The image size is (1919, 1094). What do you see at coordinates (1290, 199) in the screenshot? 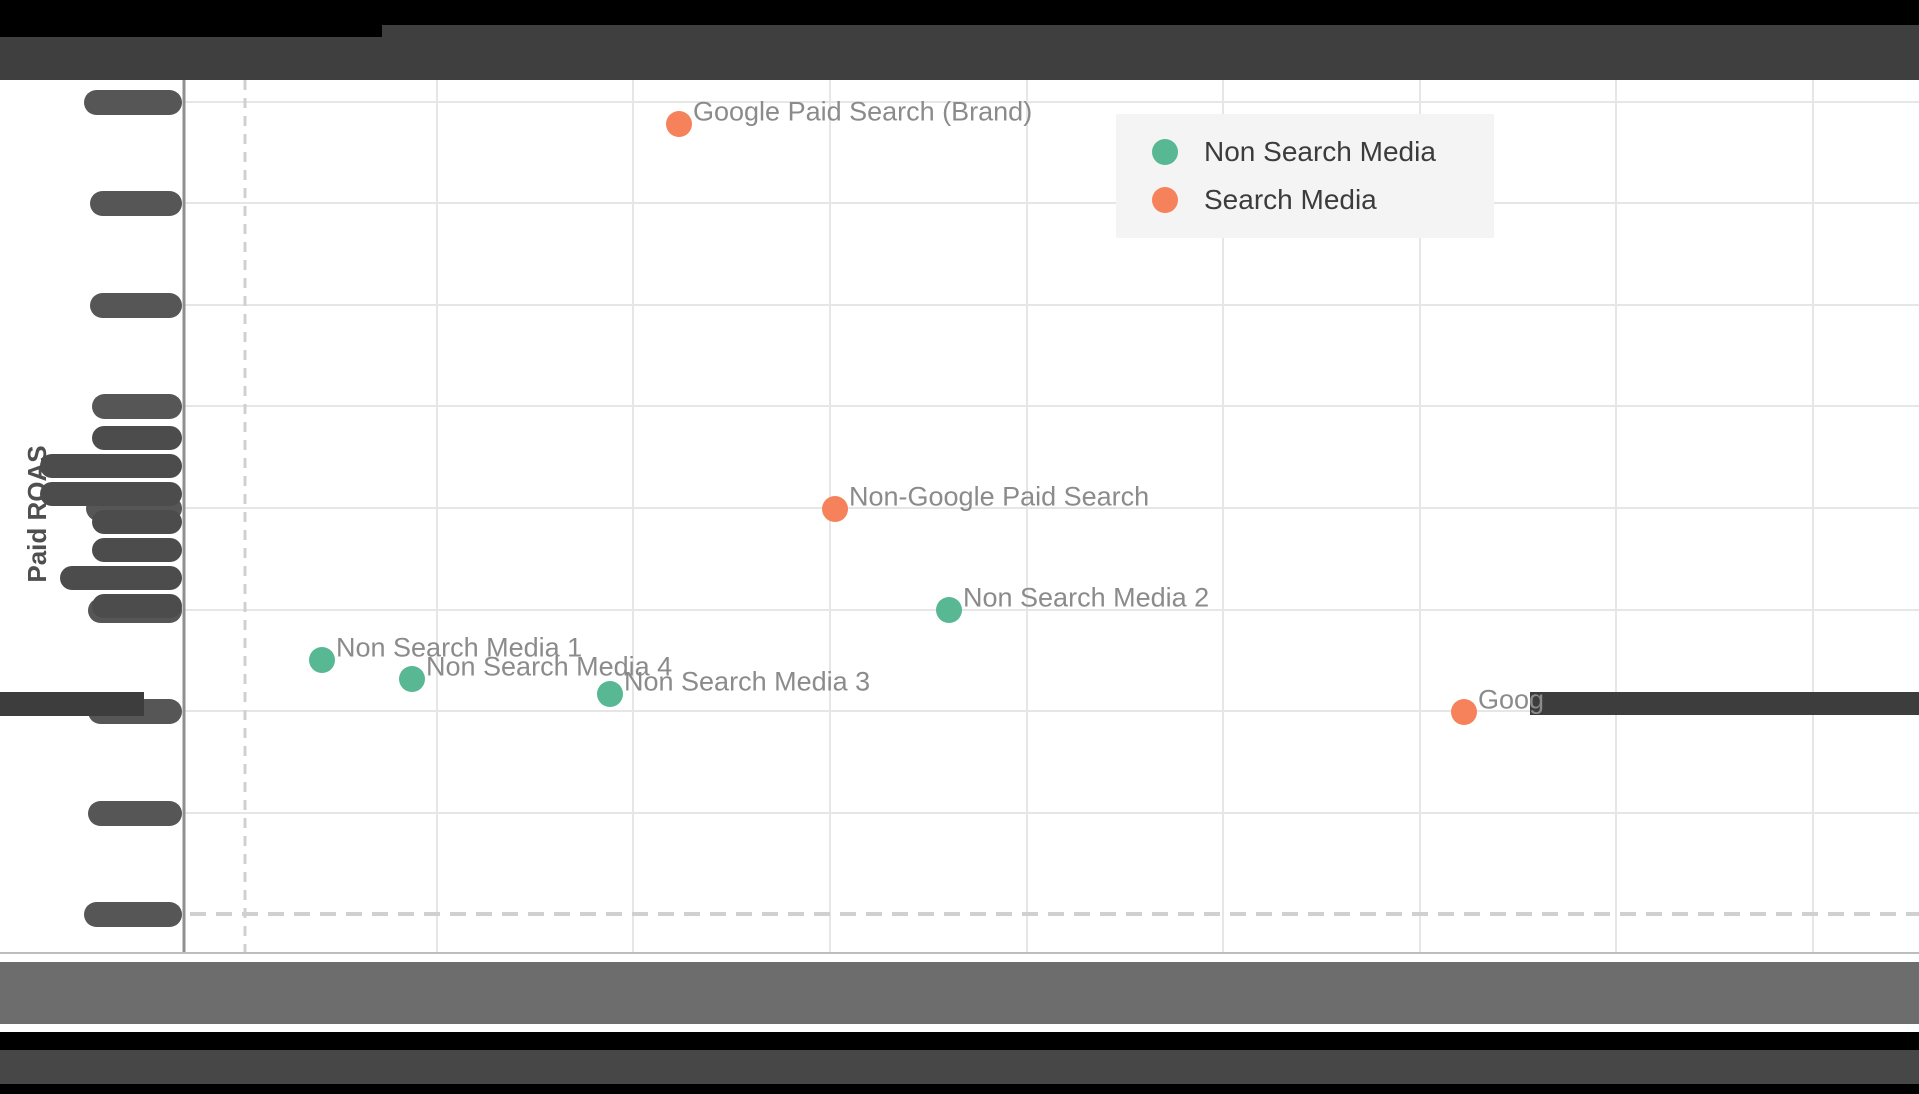
I see `legend-item-label: Search Media` at bounding box center [1290, 199].